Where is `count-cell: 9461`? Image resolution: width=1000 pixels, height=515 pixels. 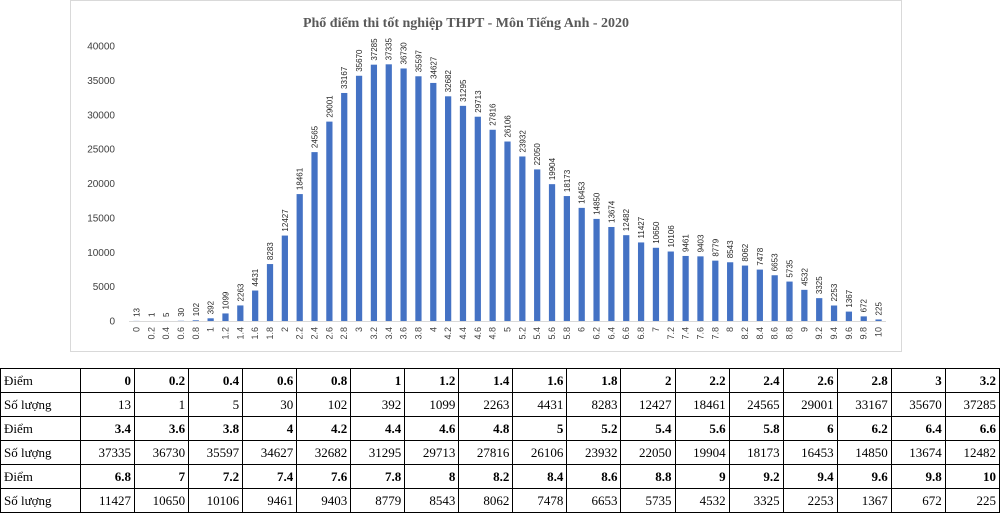 count-cell: 9461 is located at coordinates (270, 500).